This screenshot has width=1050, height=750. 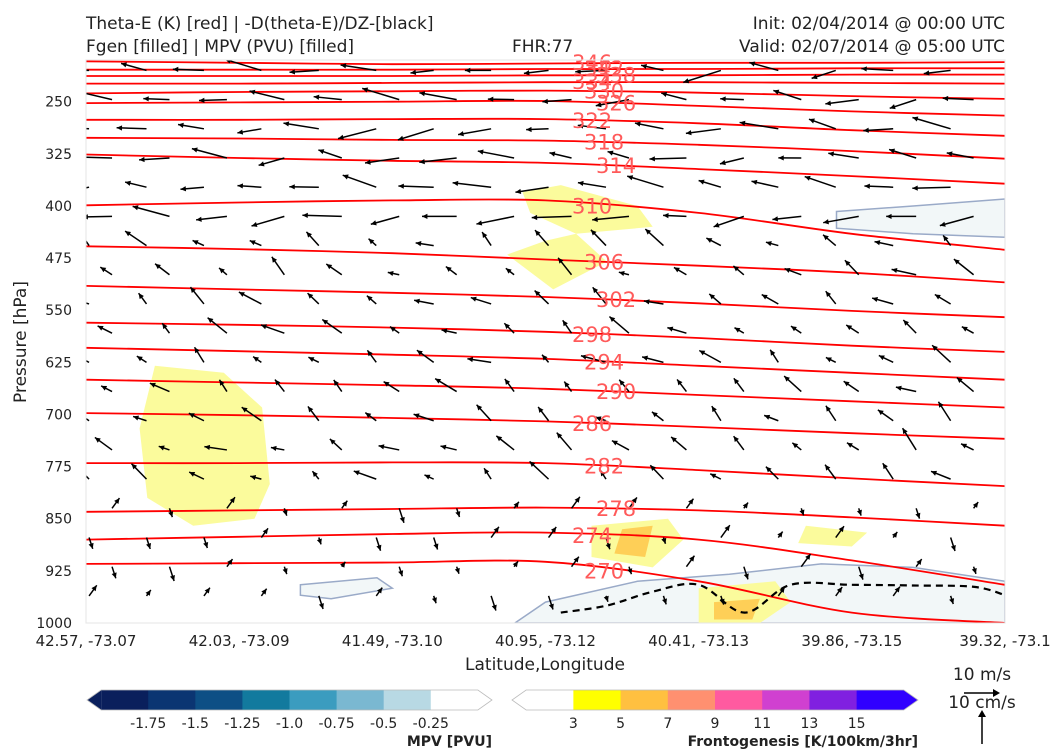 I want to click on y-tick-625: 625, so click(x=58, y=363).